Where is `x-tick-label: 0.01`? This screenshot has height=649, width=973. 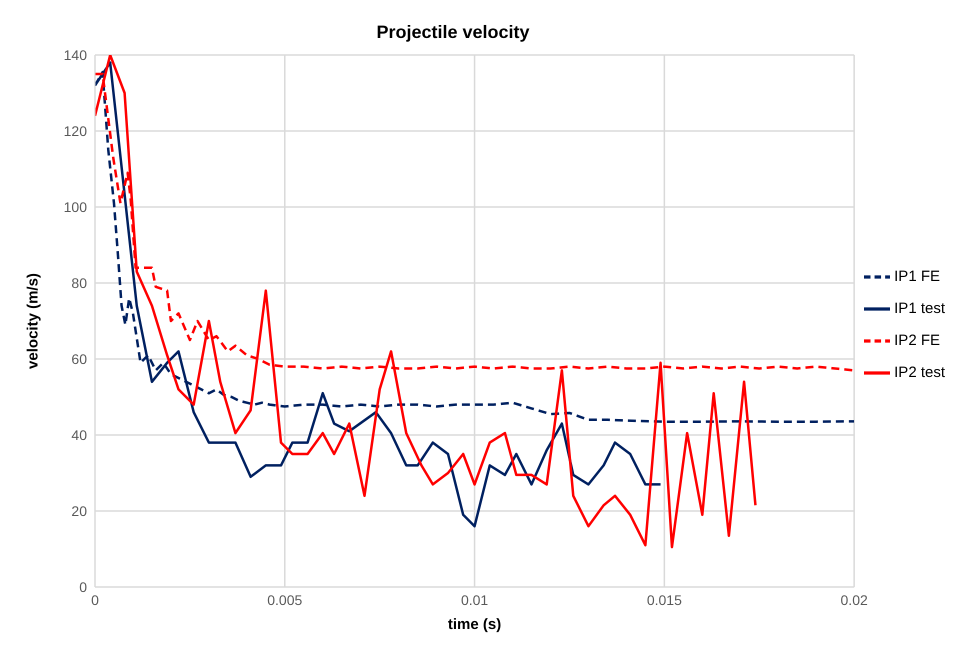 x-tick-label: 0.01 is located at coordinates (474, 600).